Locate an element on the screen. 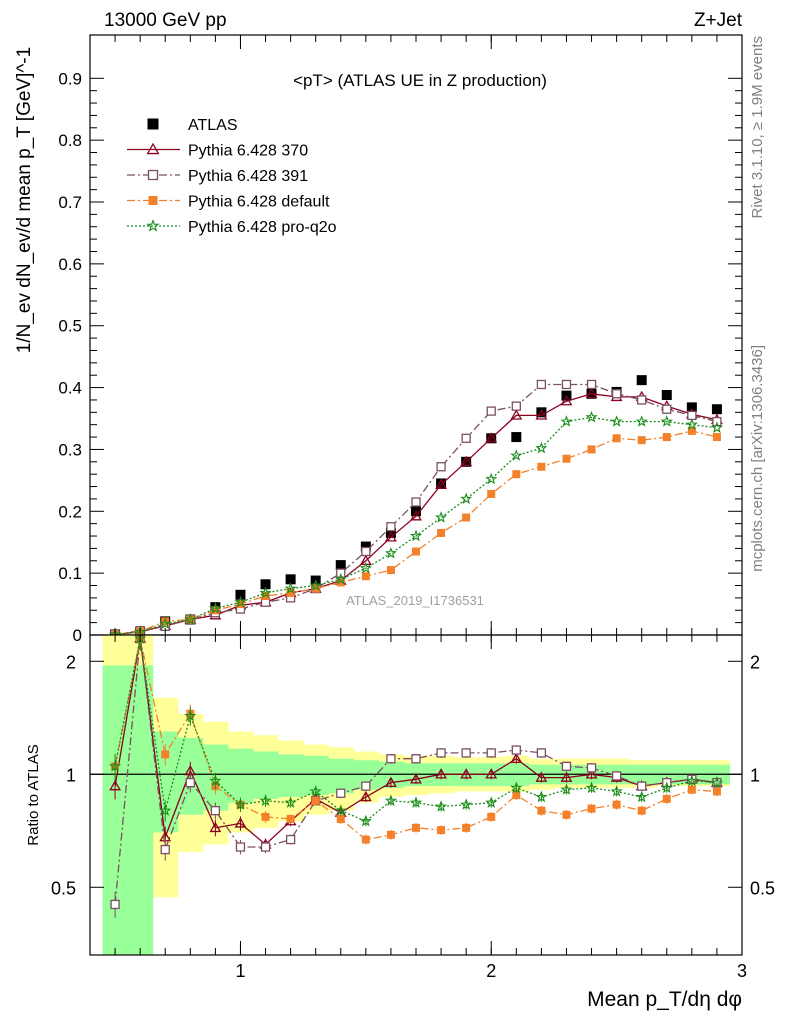  legend-label: Pythia 6.428 pro-q2o is located at coordinates (262, 227).